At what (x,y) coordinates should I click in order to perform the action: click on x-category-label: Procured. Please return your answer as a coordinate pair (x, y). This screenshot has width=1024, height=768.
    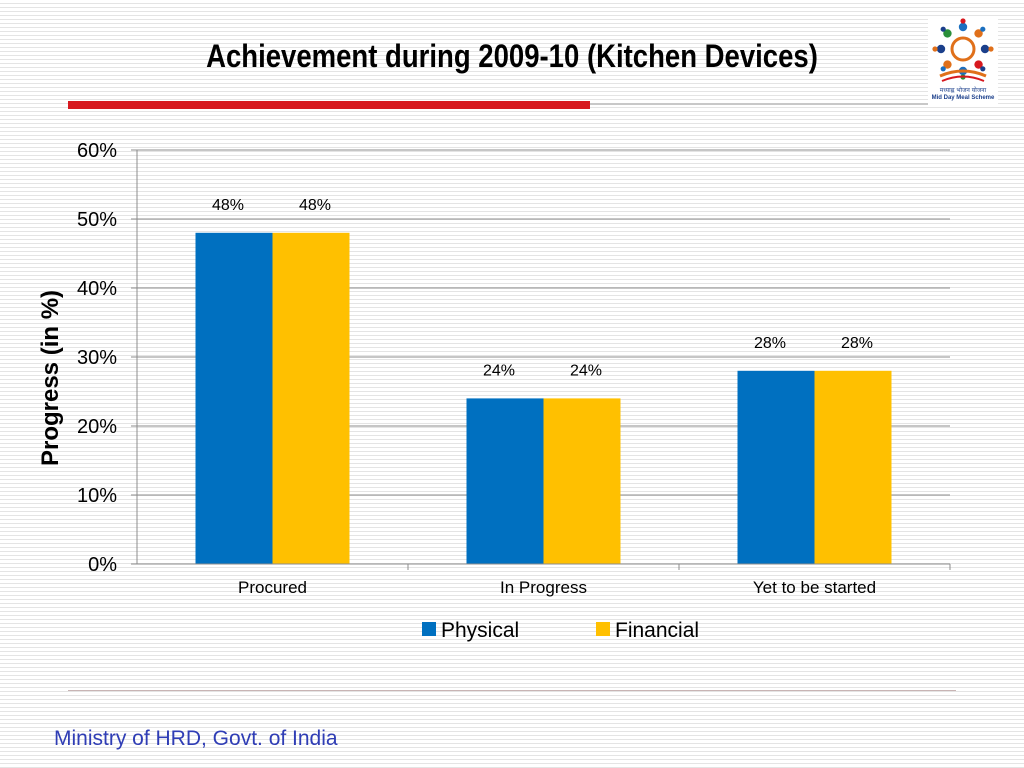
    Looking at the image, I should click on (272, 587).